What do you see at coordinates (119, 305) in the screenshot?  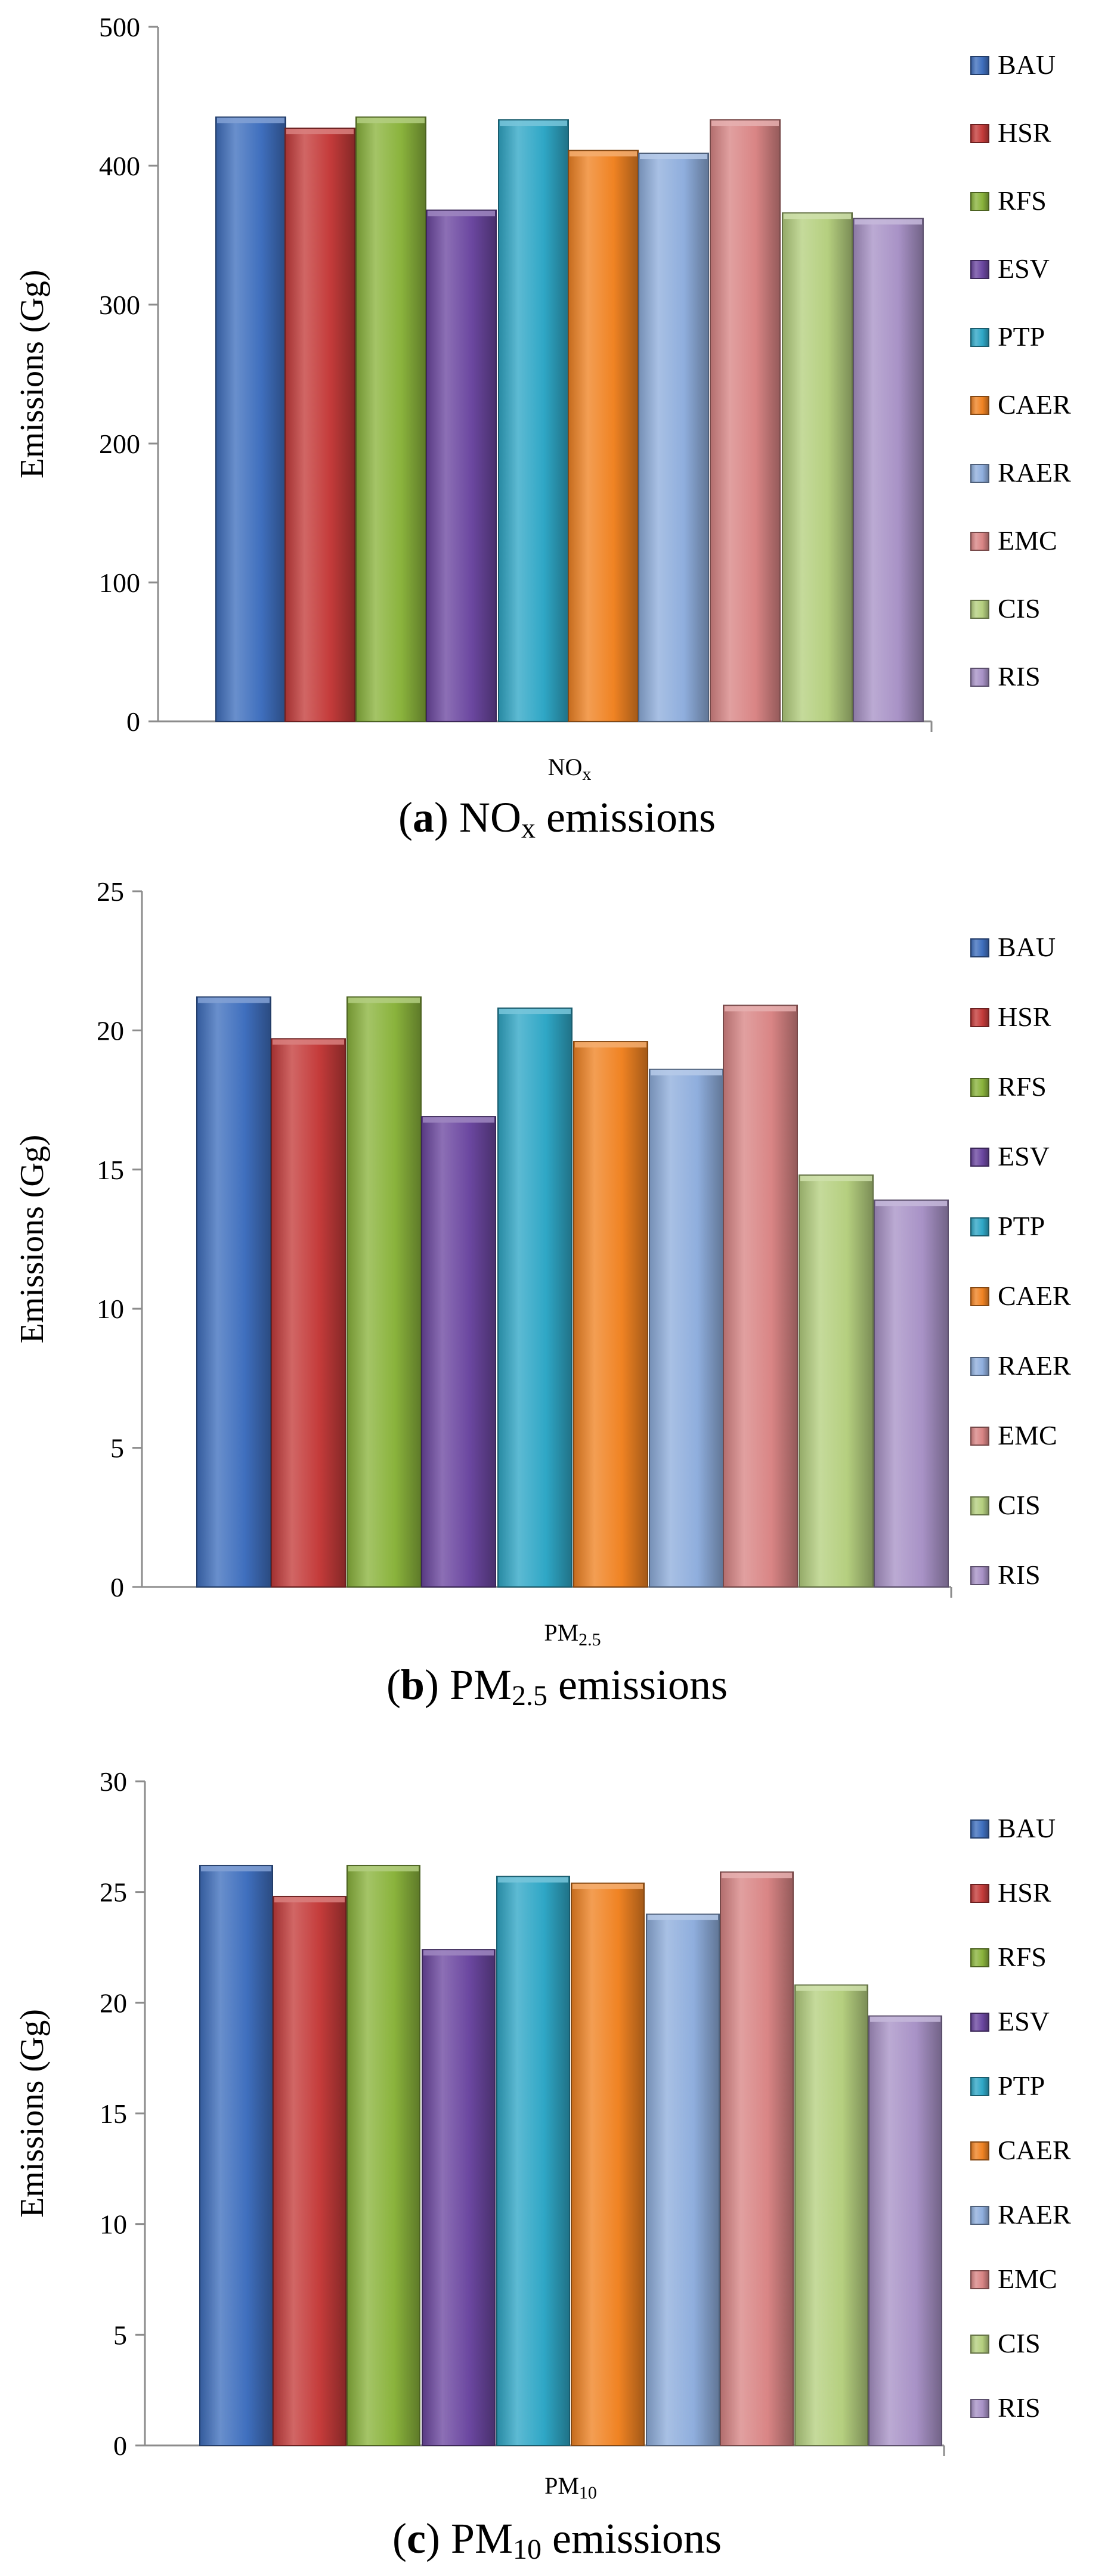 I see `y-tick-label: 300` at bounding box center [119, 305].